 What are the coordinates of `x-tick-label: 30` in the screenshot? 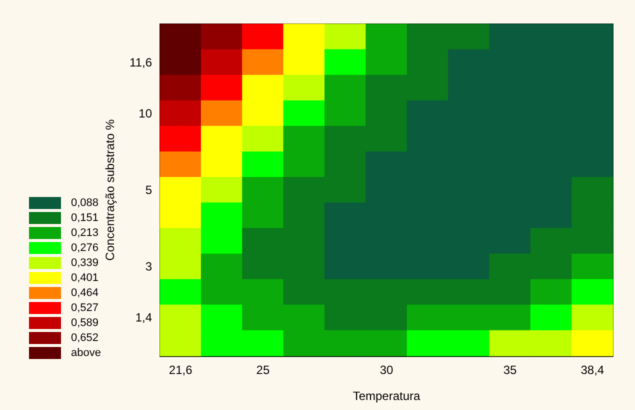 It's located at (387, 370).